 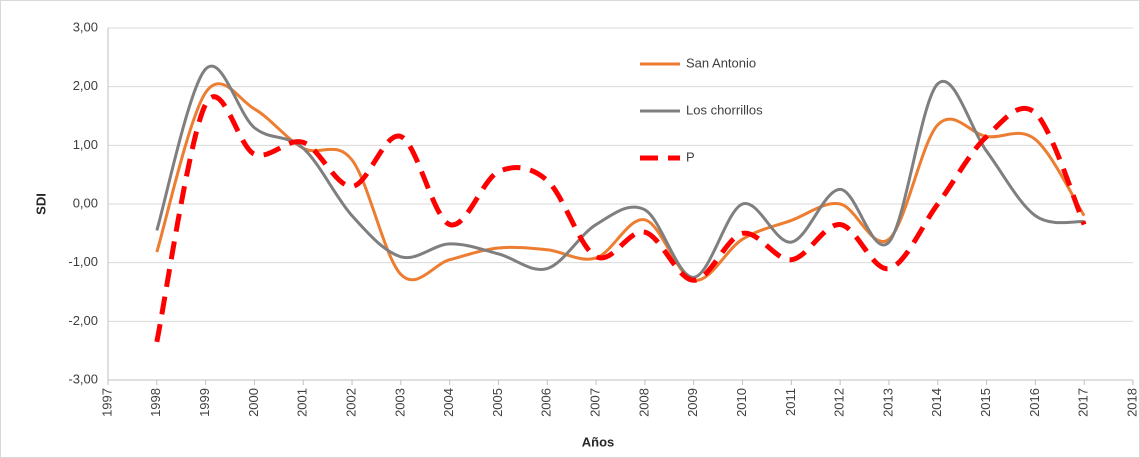 I want to click on x-tick-label: 2000, so click(x=253, y=402).